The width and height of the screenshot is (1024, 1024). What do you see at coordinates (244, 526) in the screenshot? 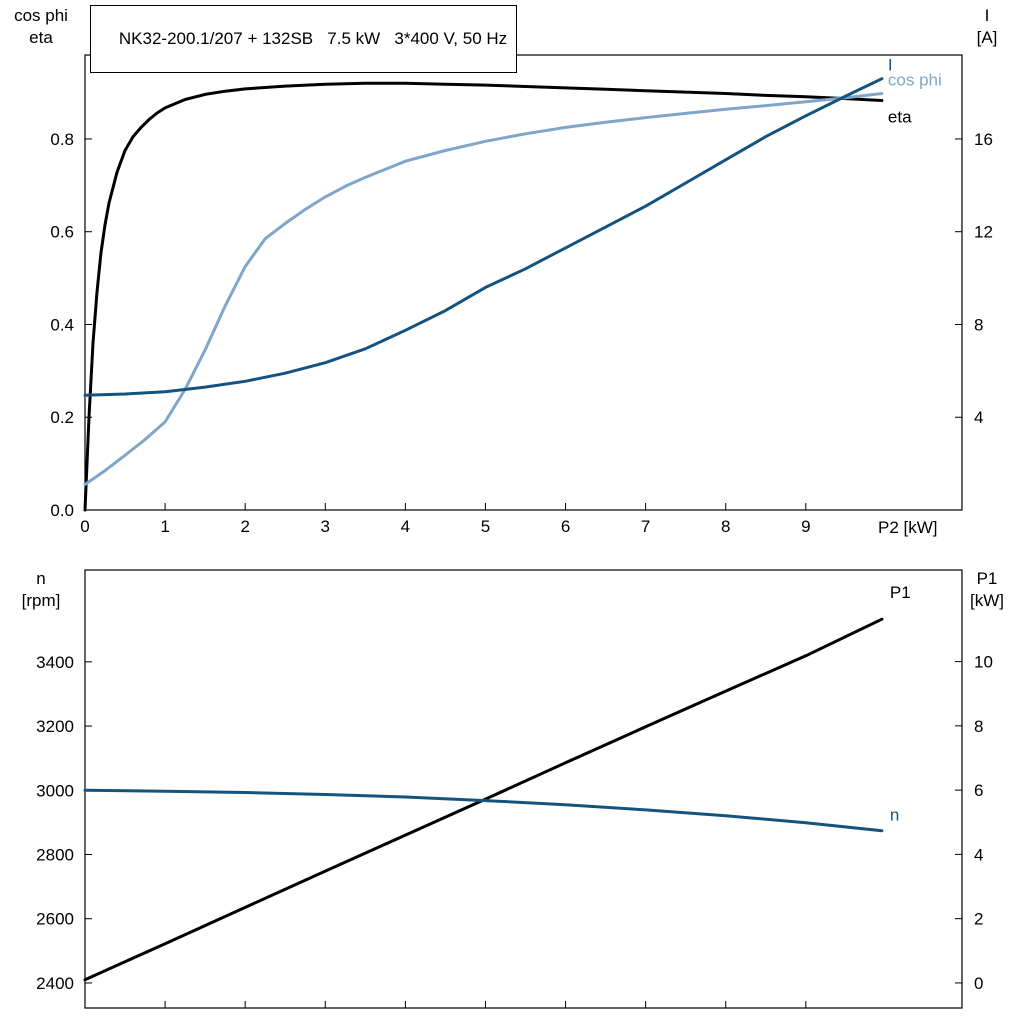
I see `x-tick-label: 2` at bounding box center [244, 526].